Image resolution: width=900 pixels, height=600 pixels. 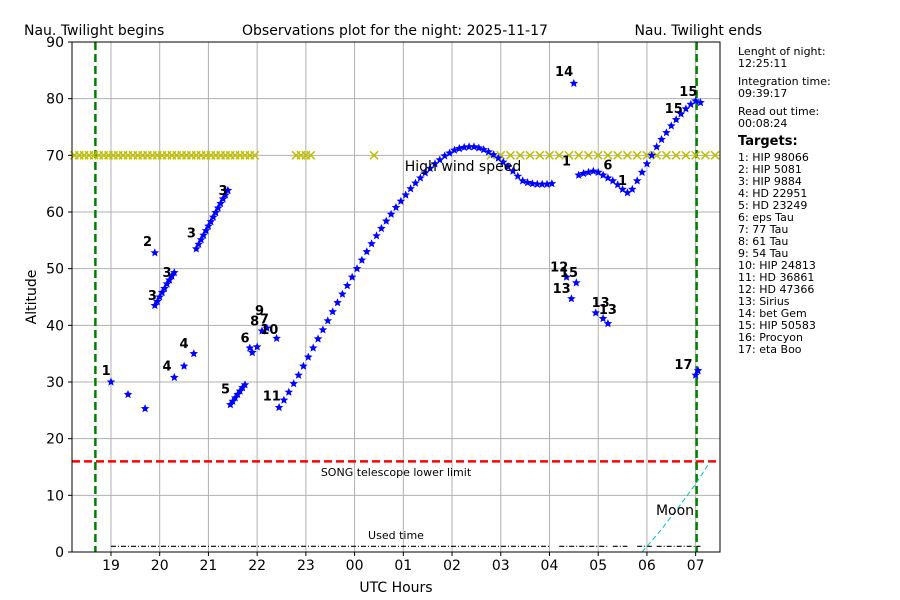 I want to click on target-item: 13: Sirius, so click(x=764, y=301).